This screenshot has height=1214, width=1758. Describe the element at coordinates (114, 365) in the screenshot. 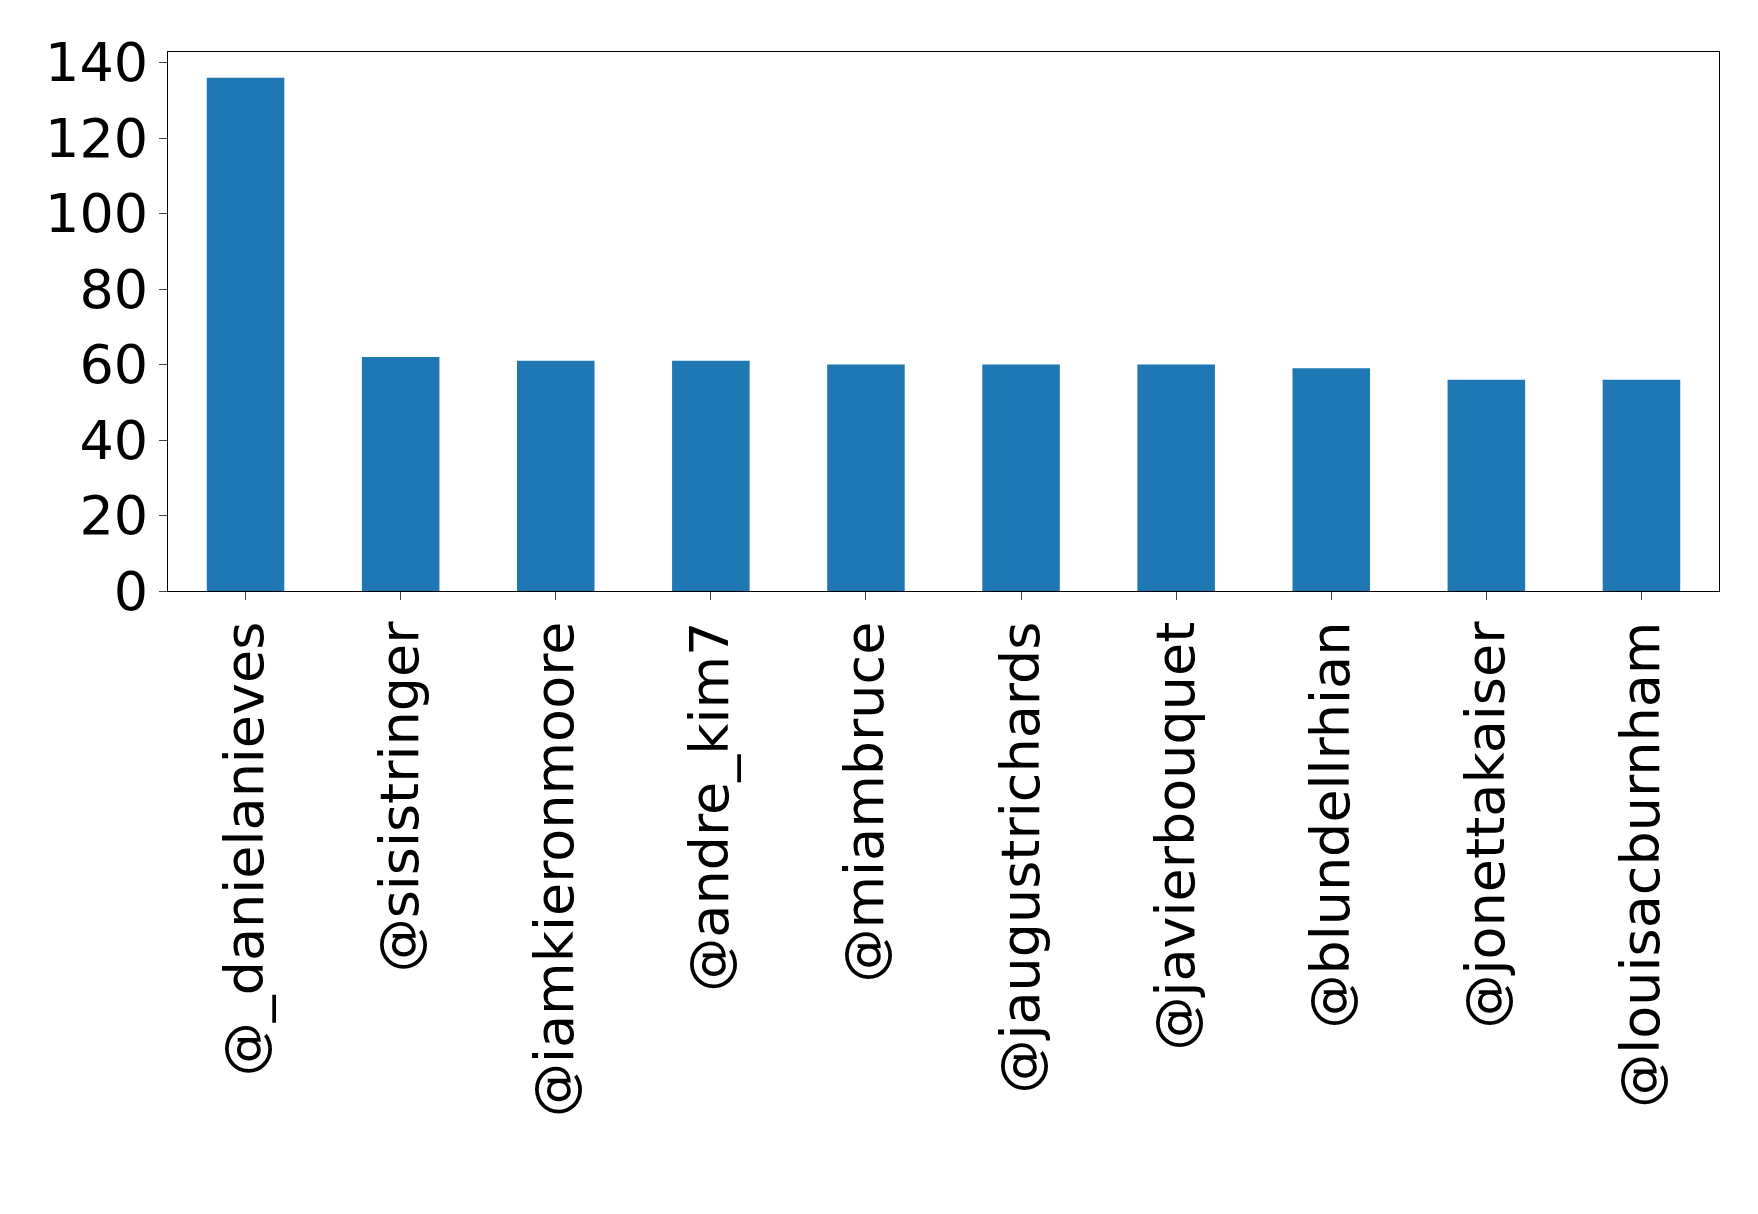

I see `y-tick-label: 60` at that location.